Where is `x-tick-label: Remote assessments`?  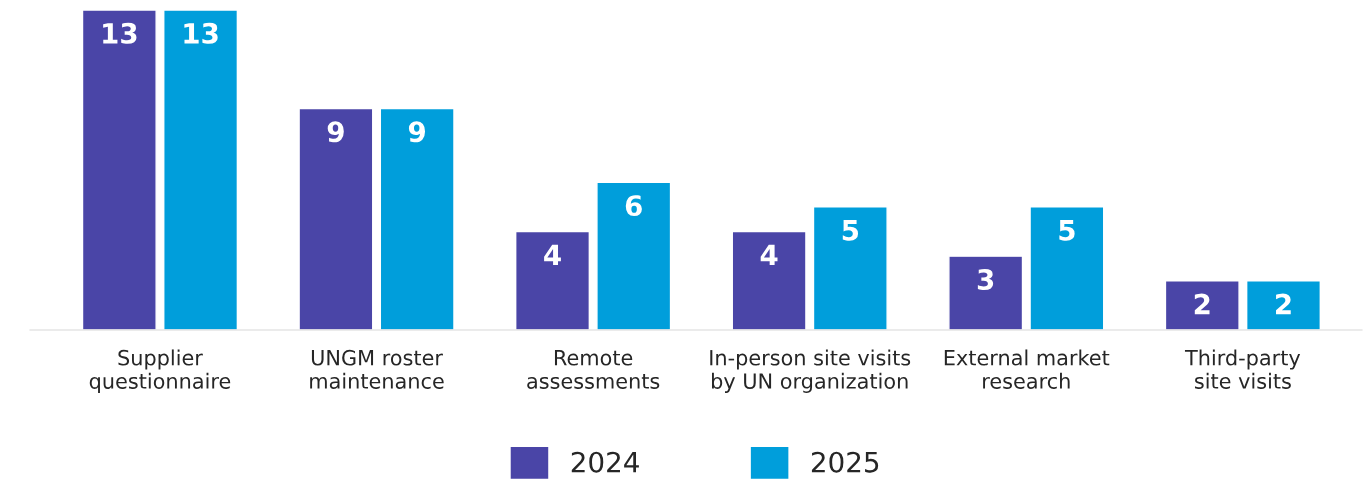 x-tick-label: Remote assessments is located at coordinates (593, 369).